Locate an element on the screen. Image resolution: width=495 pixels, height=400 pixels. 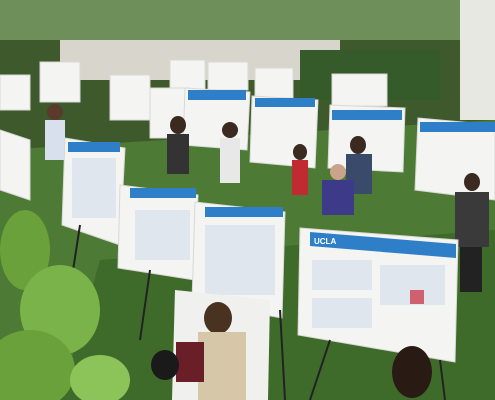
pillar is located at coordinates (477, 60).